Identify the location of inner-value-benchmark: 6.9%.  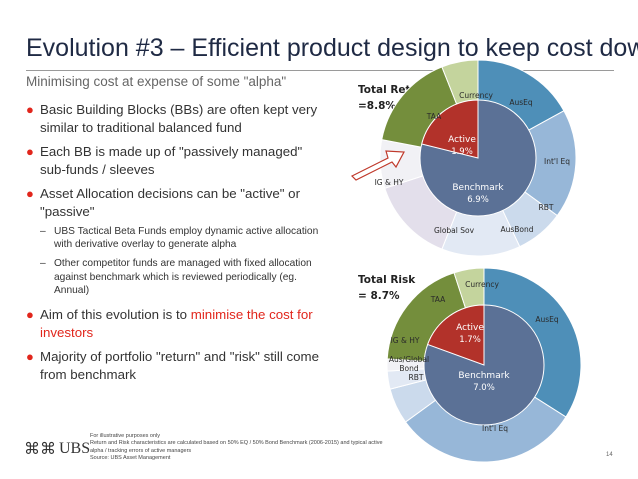
(478, 200).